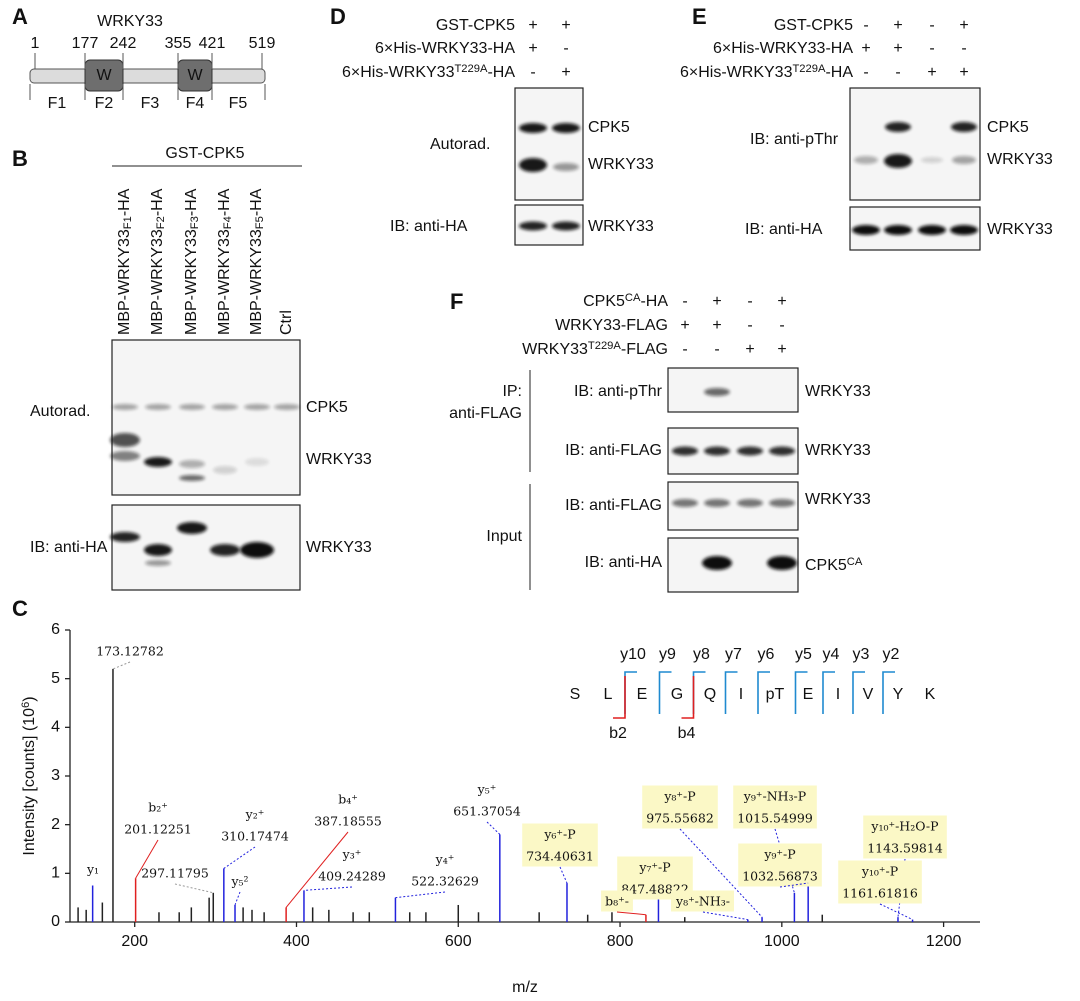  I want to click on ion-label: y₃⁺, so click(352, 854).